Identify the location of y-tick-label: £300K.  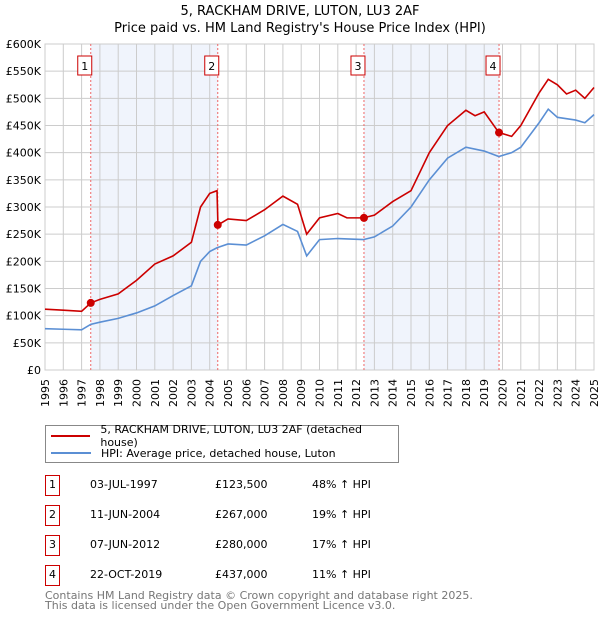
(24, 207).